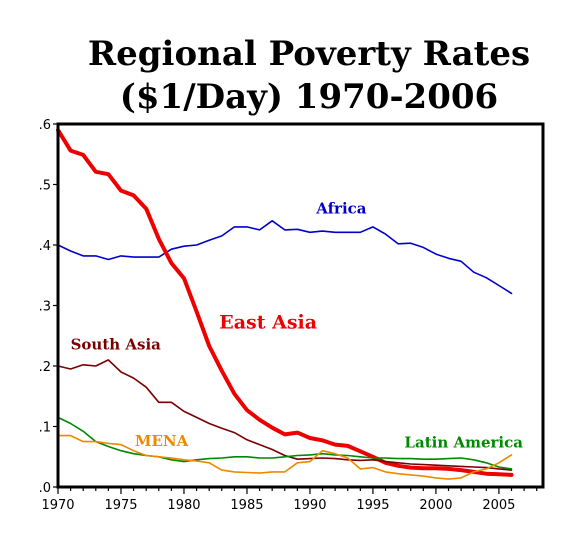  I want to click on chart-title-line-2: ($1/Day) 1970-2006, so click(309, 97).